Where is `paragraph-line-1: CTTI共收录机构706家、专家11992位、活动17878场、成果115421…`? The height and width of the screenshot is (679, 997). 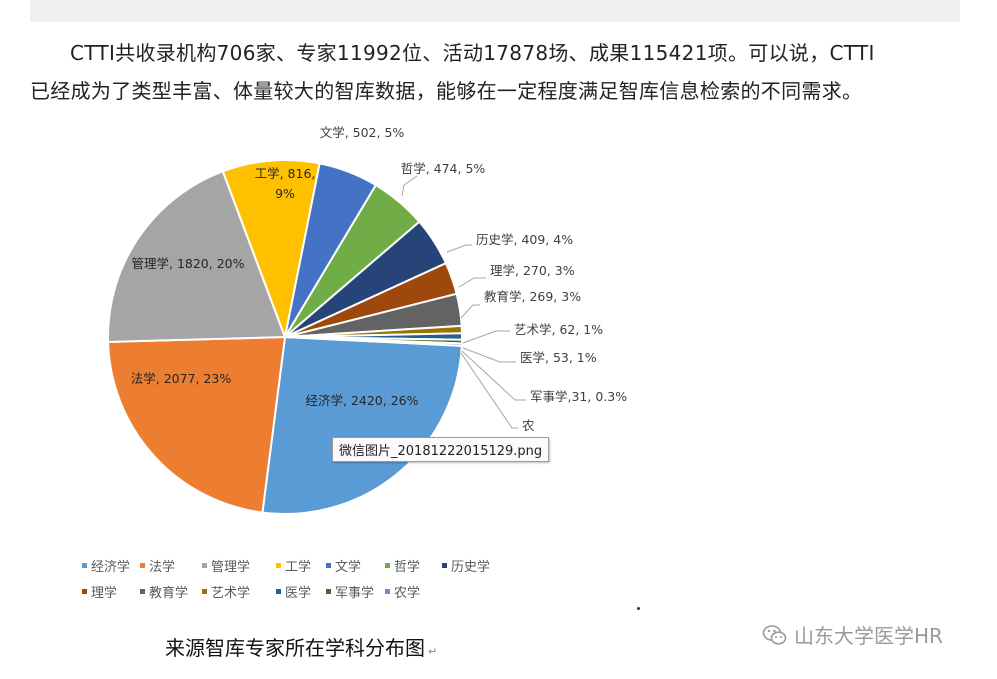
paragraph-line-1: CTTI共收录机构706家、专家11992位、活动17878场、成果115421… is located at coordinates (472, 53).